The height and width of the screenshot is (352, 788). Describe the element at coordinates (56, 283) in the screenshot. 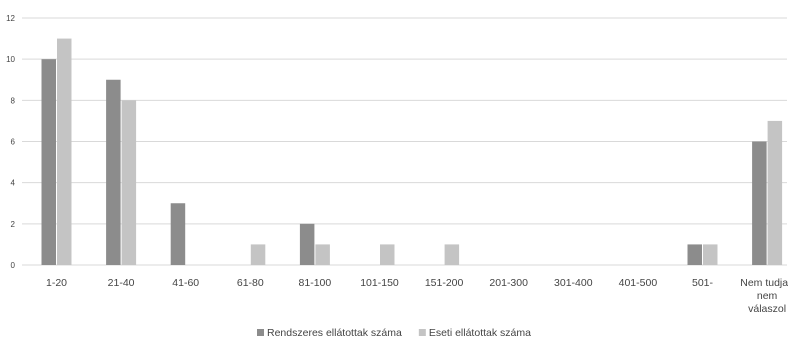

I see `x-tick-label: 1-20` at that location.